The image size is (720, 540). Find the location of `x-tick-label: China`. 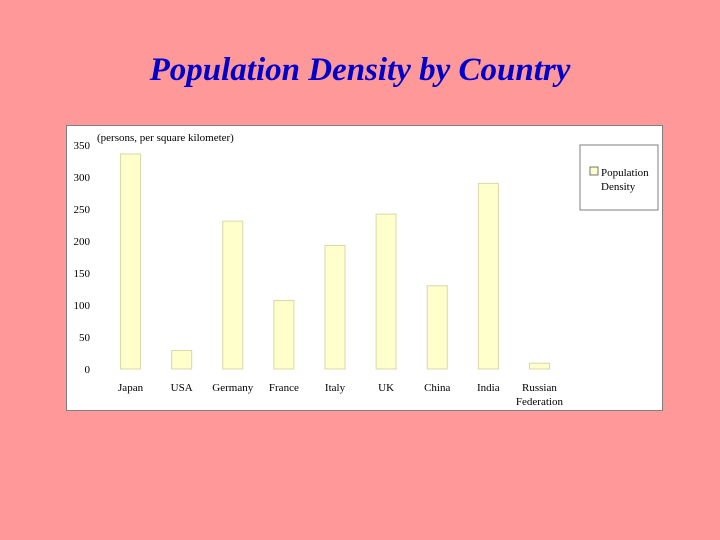

x-tick-label: China is located at coordinates (437, 388).